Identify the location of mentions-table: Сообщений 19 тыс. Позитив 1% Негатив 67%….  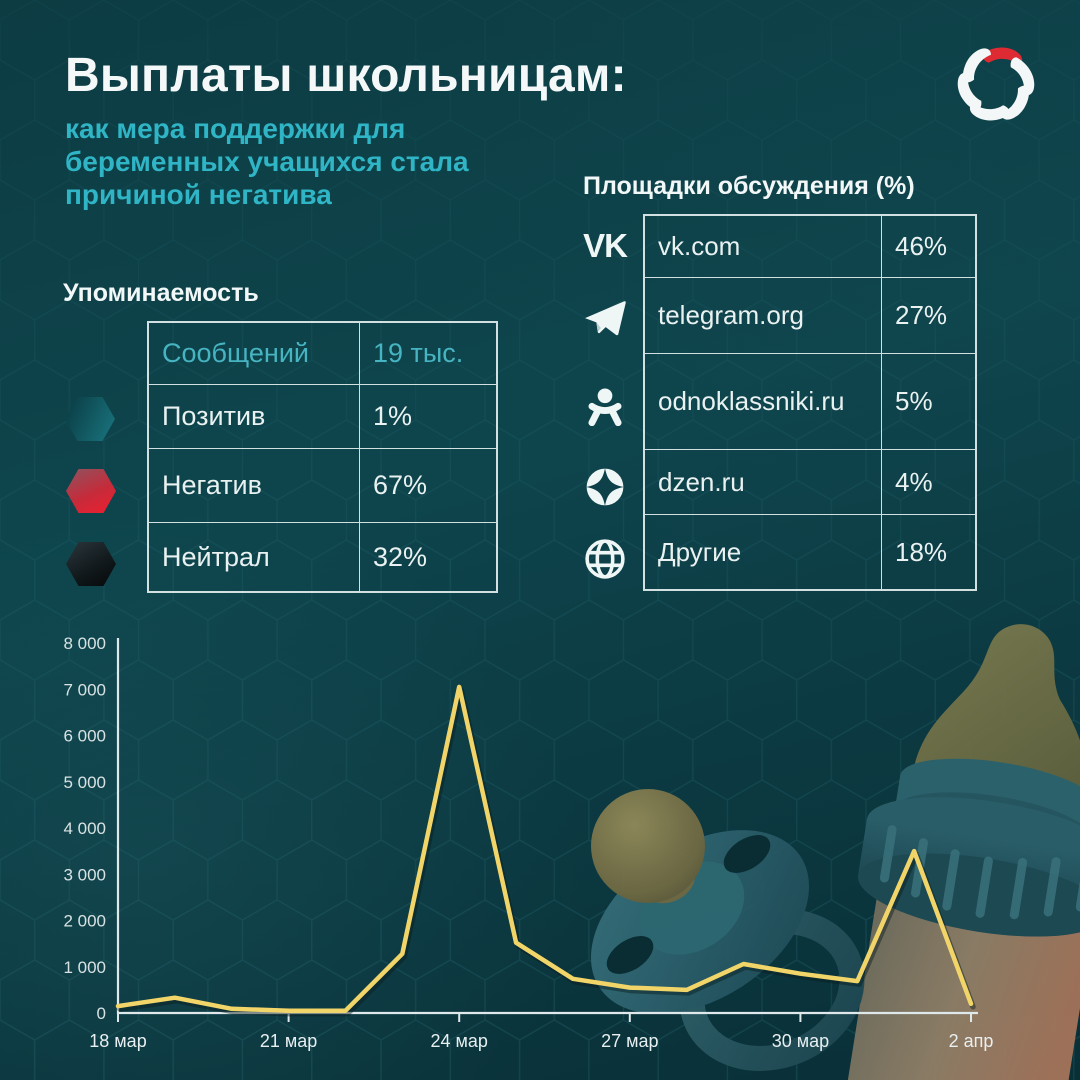
(322, 457).